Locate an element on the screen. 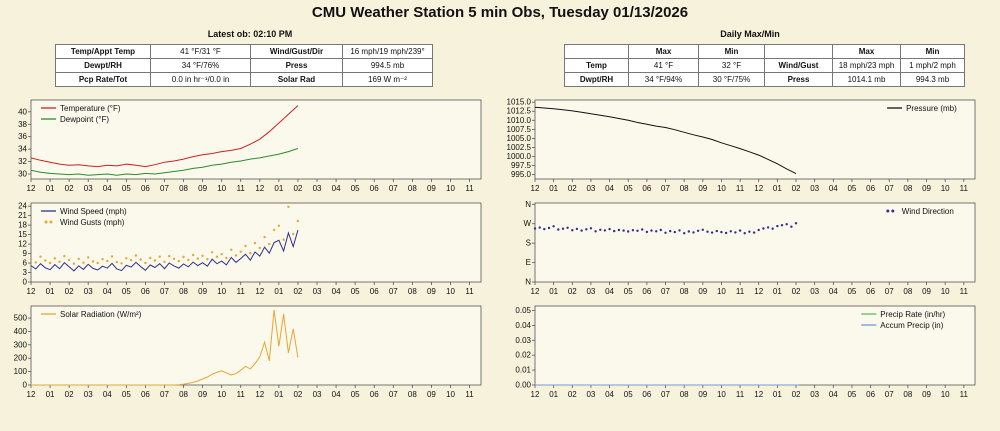  svg-text: 100 is located at coordinates (21, 371).